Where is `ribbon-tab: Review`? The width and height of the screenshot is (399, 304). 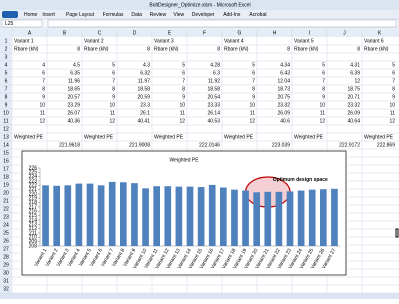 ribbon-tab: Review is located at coordinates (158, 15).